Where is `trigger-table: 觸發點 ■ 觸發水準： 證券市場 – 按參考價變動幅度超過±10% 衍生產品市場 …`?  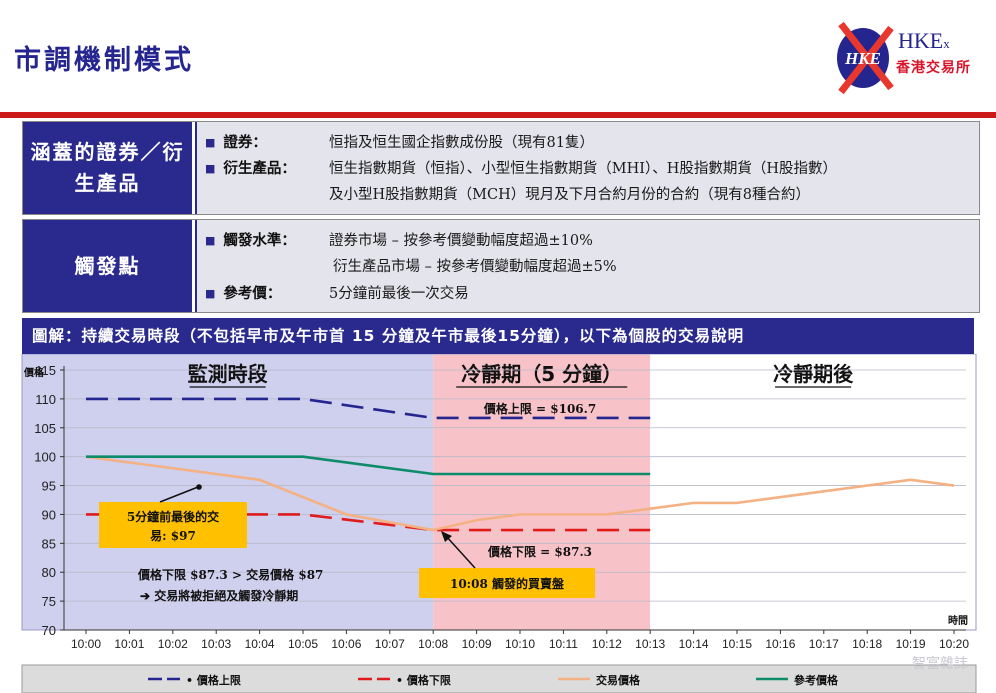
trigger-table: 觸發點 ■ 觸發水準： 證券市場 – 按參考價變動幅度超過±10% 衍生產品市場 … is located at coordinates (501, 266).